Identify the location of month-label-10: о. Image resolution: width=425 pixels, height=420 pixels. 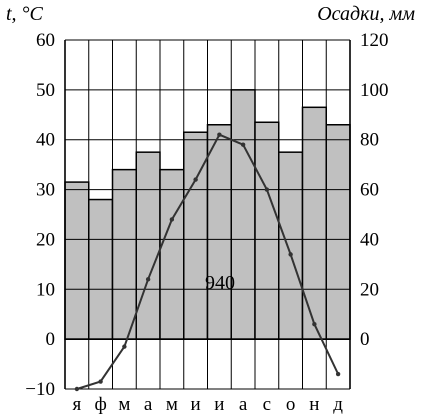
(291, 404).